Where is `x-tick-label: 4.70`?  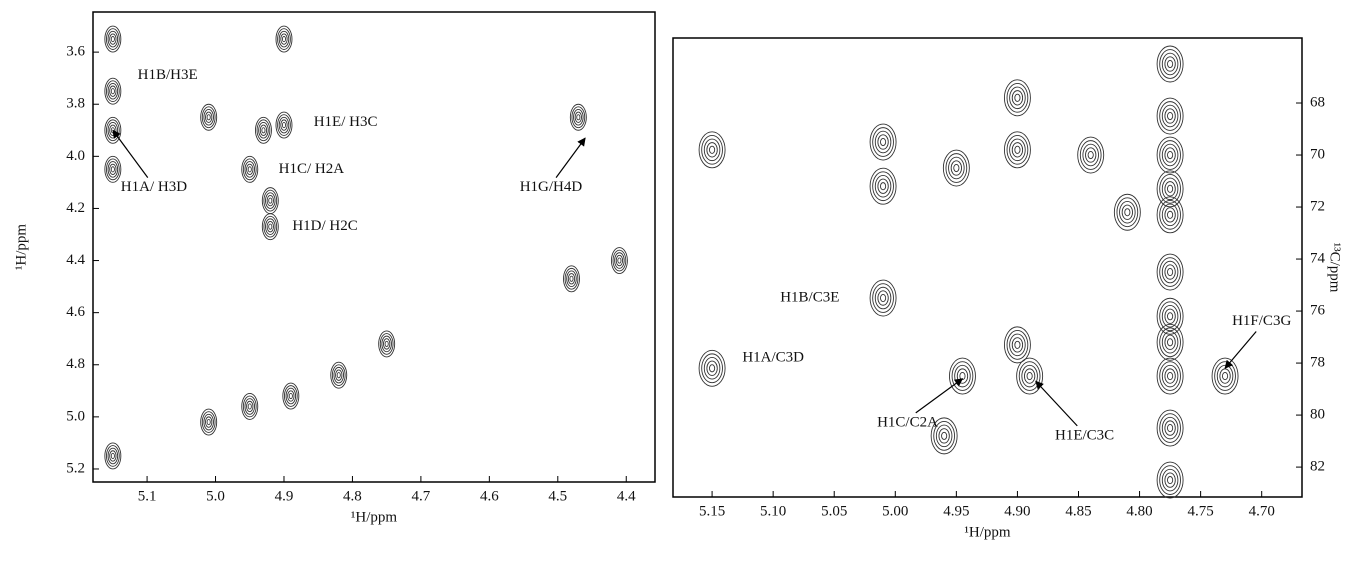 x-tick-label: 4.70 is located at coordinates (1262, 511).